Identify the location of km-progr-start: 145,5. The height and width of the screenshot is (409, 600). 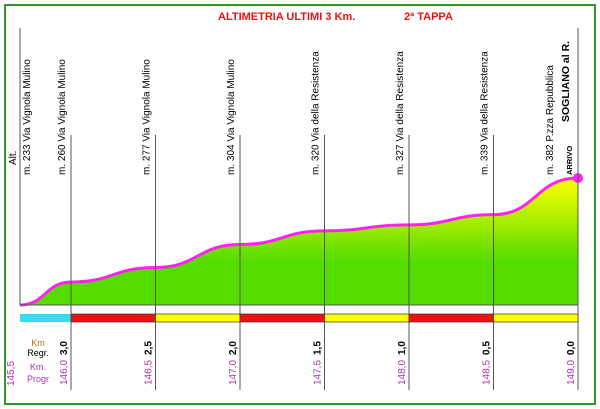
(11, 373).